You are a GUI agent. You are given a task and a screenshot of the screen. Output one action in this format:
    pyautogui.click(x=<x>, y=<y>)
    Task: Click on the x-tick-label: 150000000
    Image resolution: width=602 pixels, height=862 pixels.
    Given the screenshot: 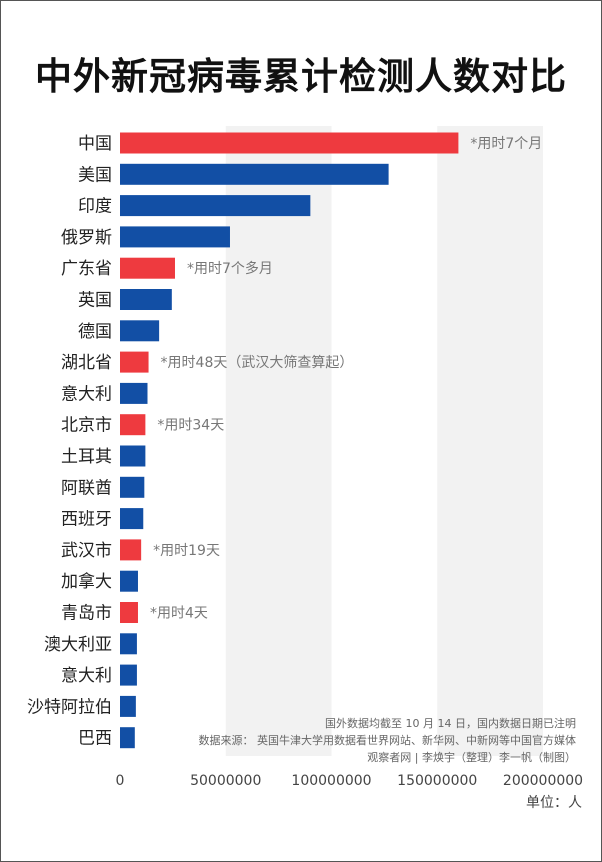 What is the action you would take?
    pyautogui.click(x=437, y=781)
    